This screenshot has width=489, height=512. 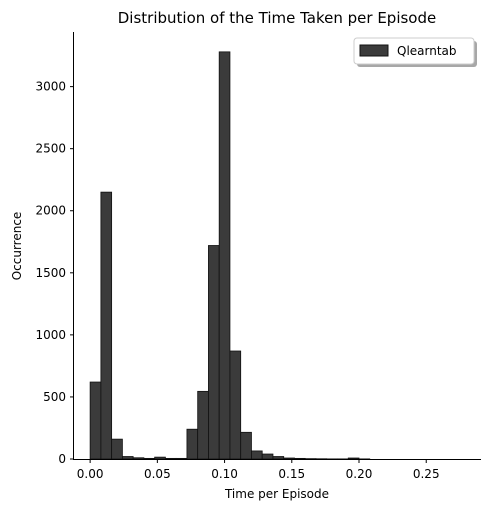 I want to click on y-tick-label: 2000, so click(x=50, y=211).